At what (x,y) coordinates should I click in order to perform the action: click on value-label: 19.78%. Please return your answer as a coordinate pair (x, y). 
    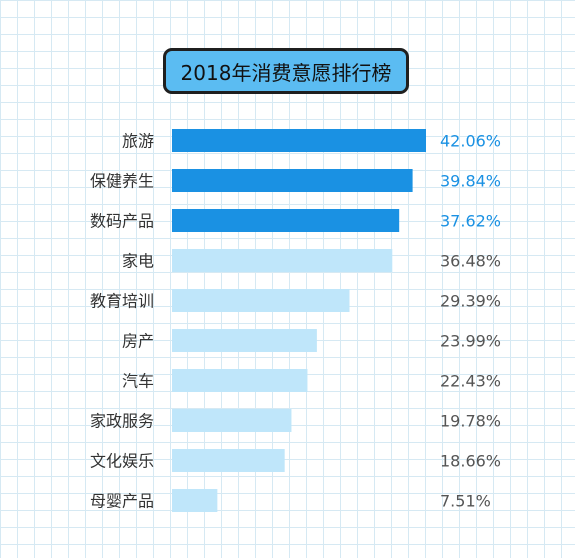
    Looking at the image, I should click on (470, 421).